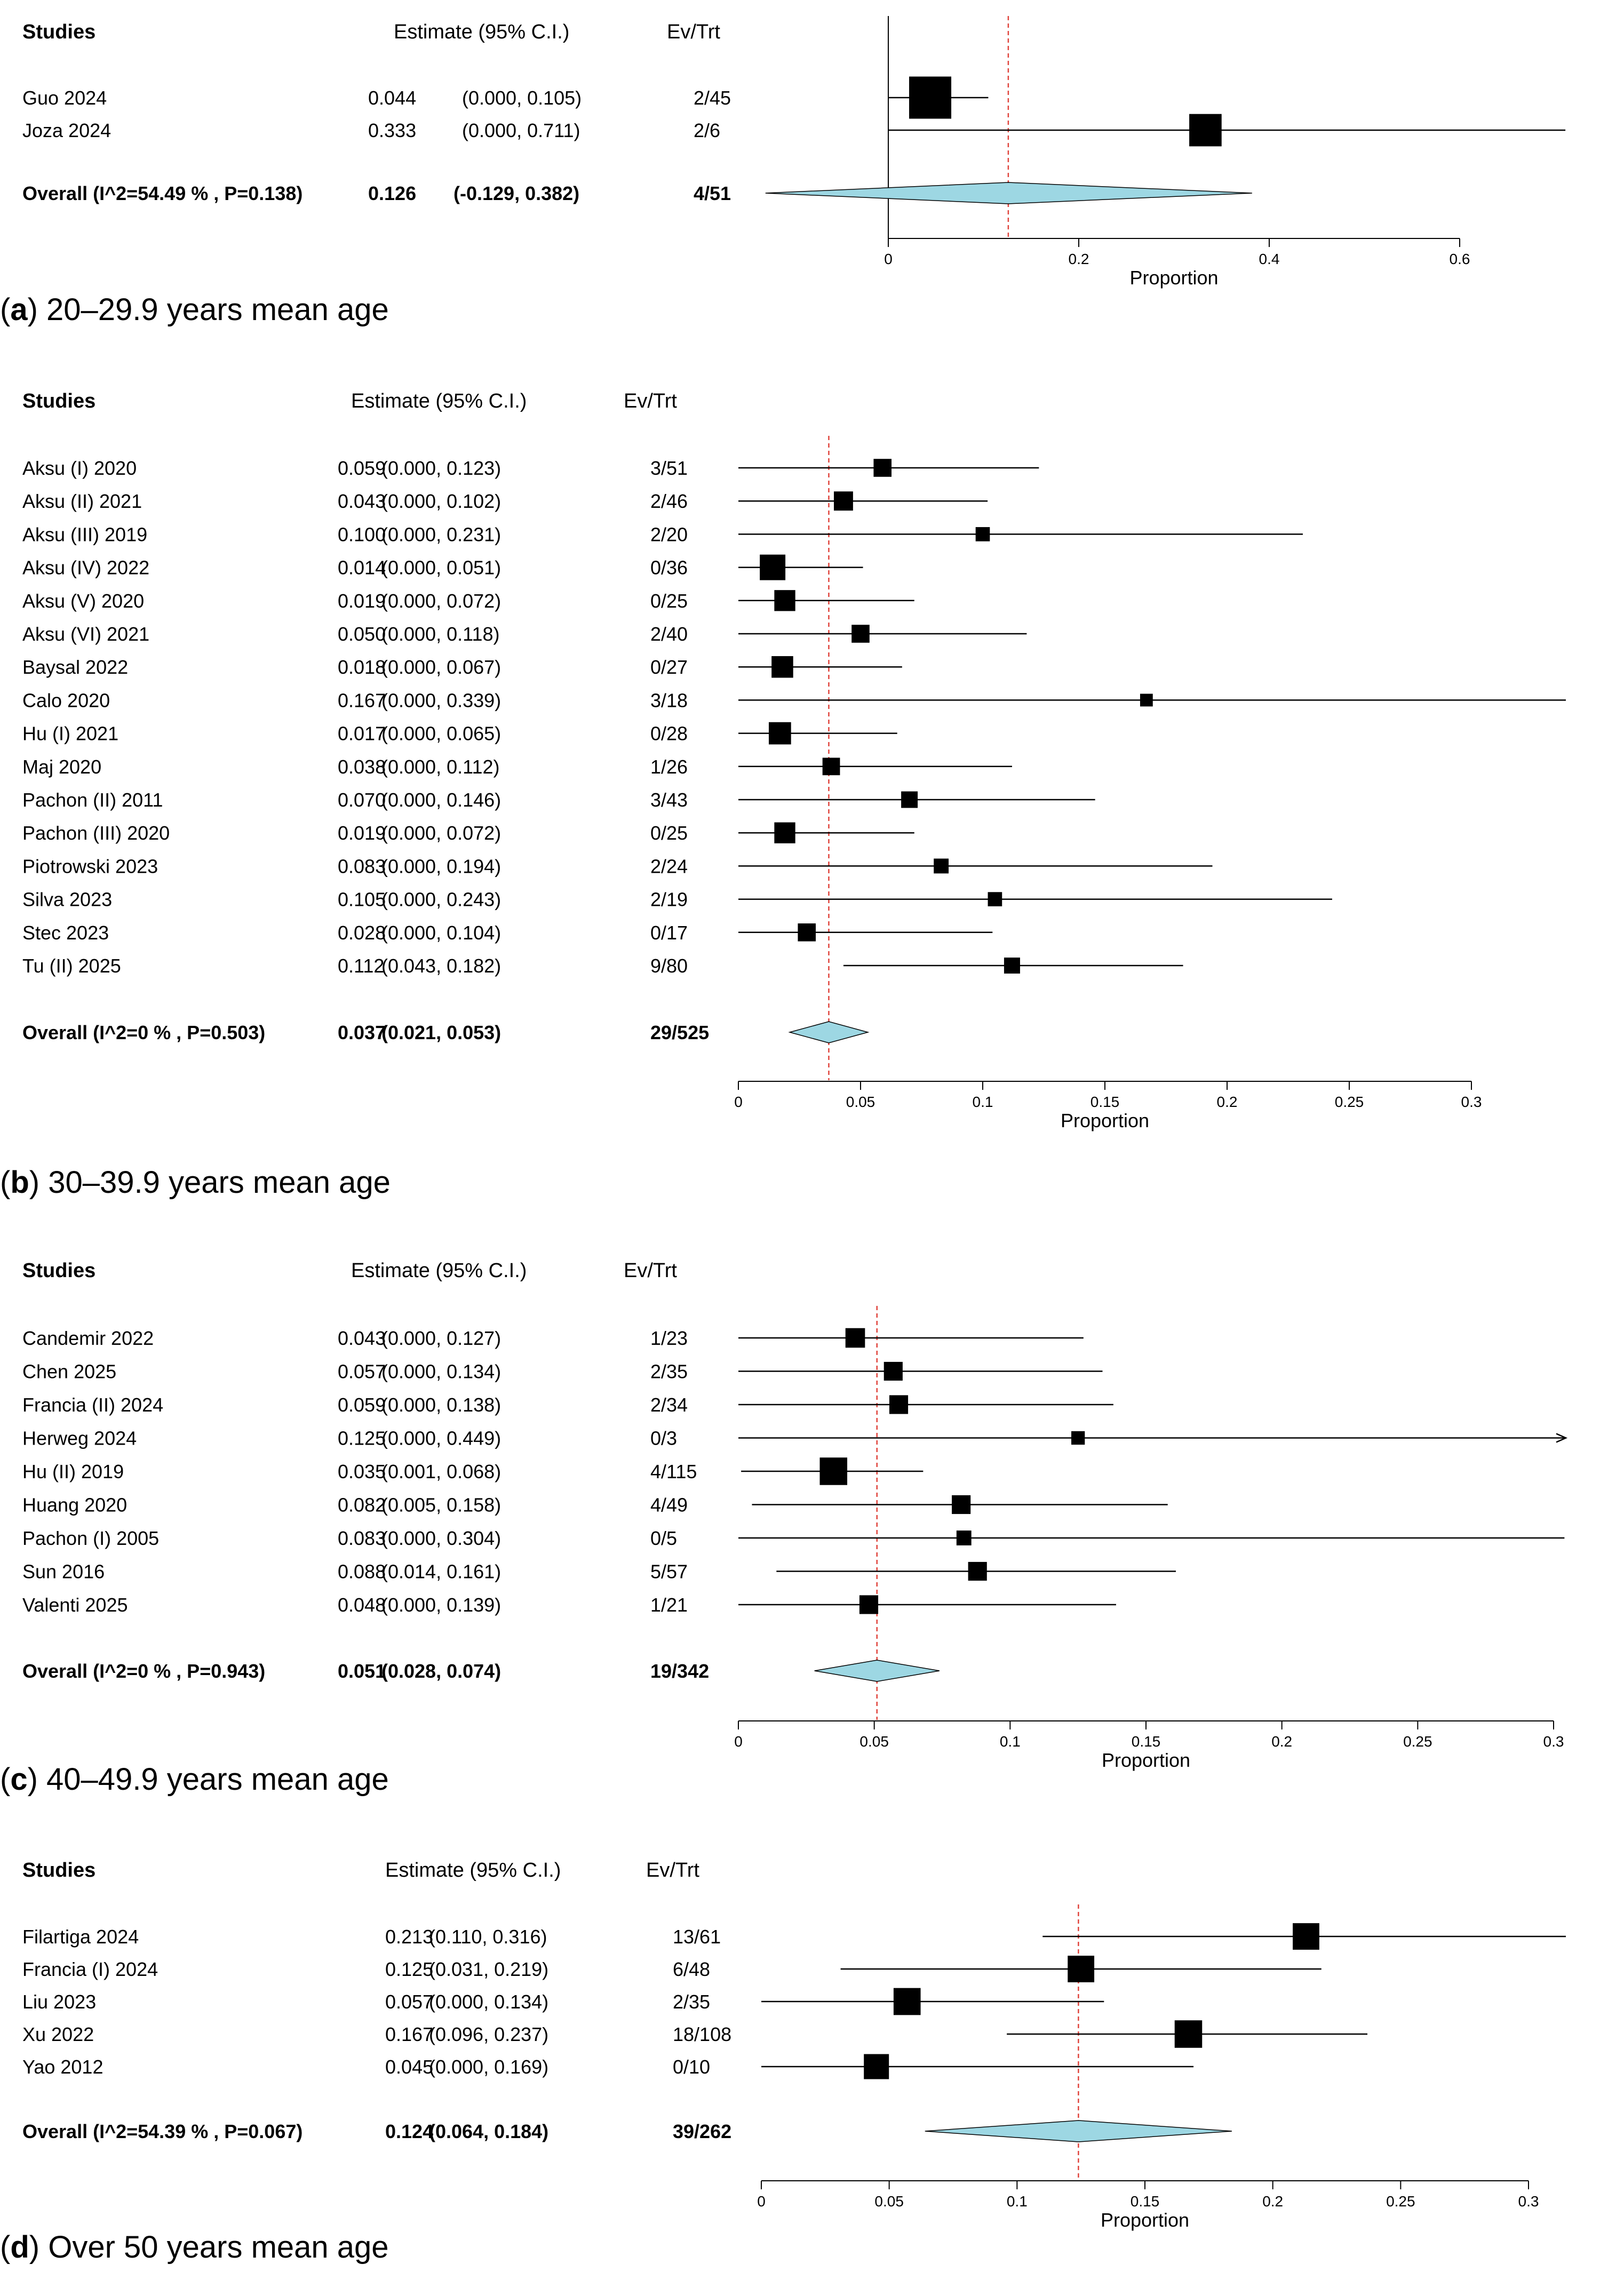 This screenshot has width=1600, height=2296. I want to click on study-ev-trt: 0/28, so click(669, 734).